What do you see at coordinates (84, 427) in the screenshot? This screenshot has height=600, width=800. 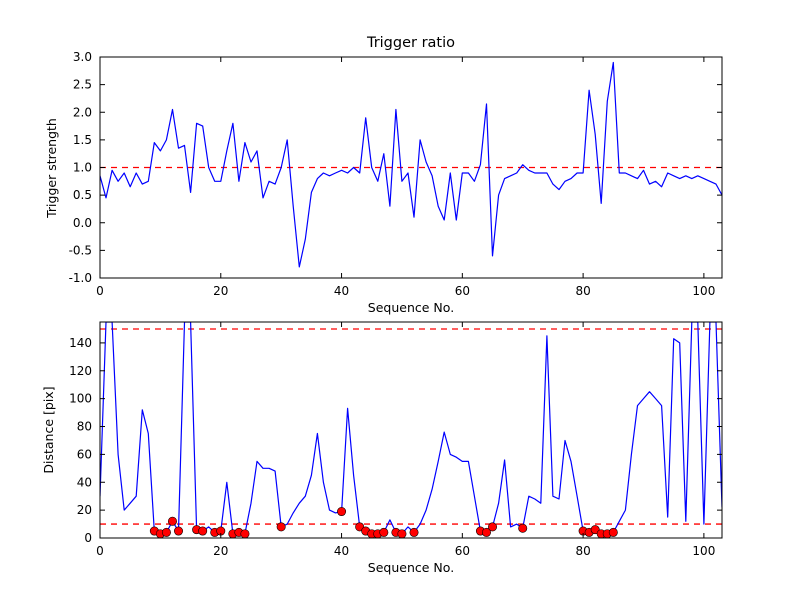 I see `y-tick-label: 80` at bounding box center [84, 427].